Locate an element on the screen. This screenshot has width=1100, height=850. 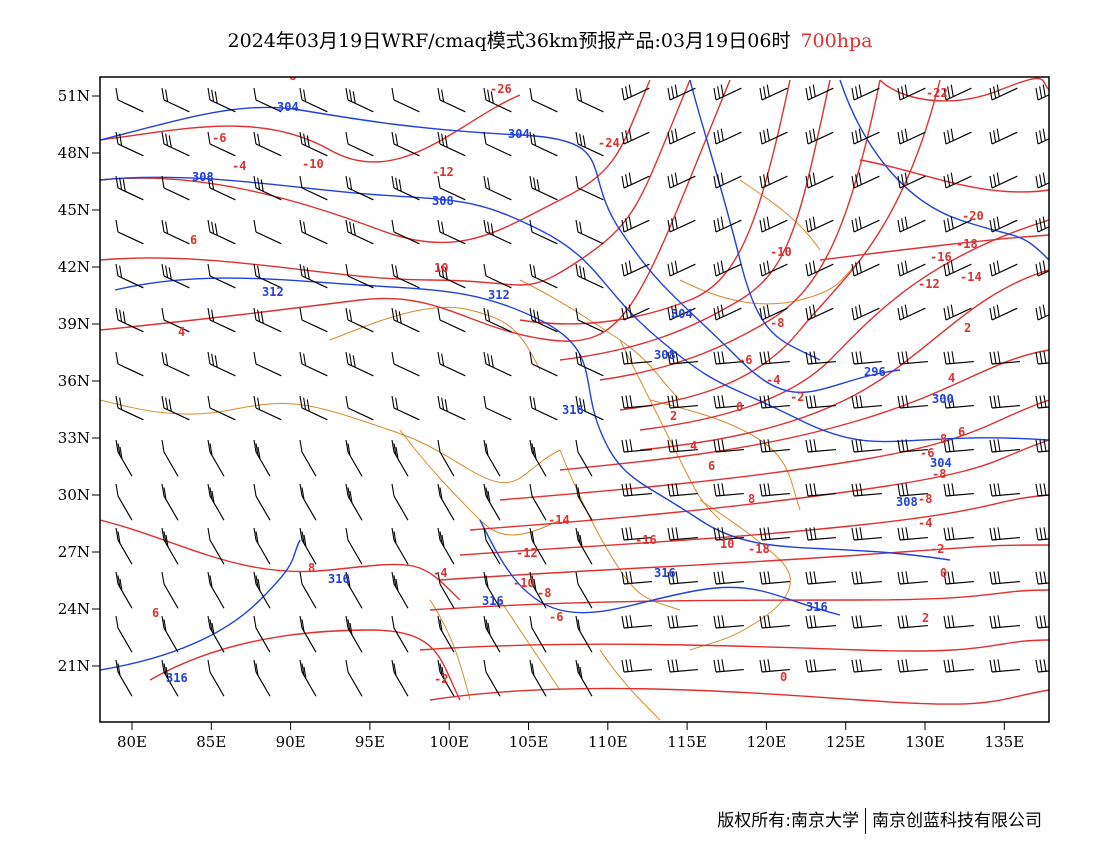
geopotential-contour-label: 304 is located at coordinates (519, 134).